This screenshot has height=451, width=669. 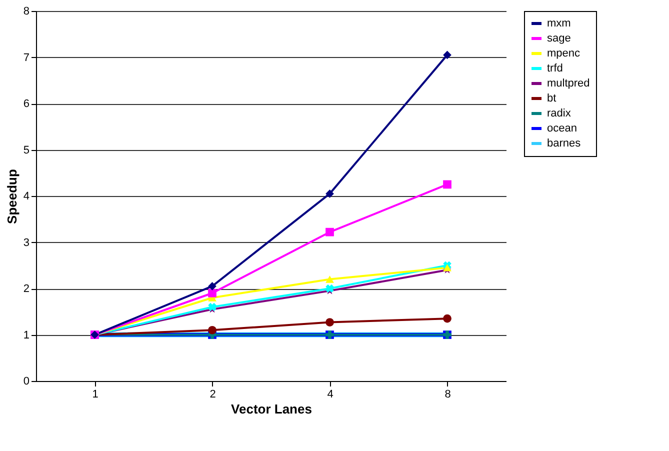 What do you see at coordinates (12, 196) in the screenshot?
I see `y-axis-title: Speedup` at bounding box center [12, 196].